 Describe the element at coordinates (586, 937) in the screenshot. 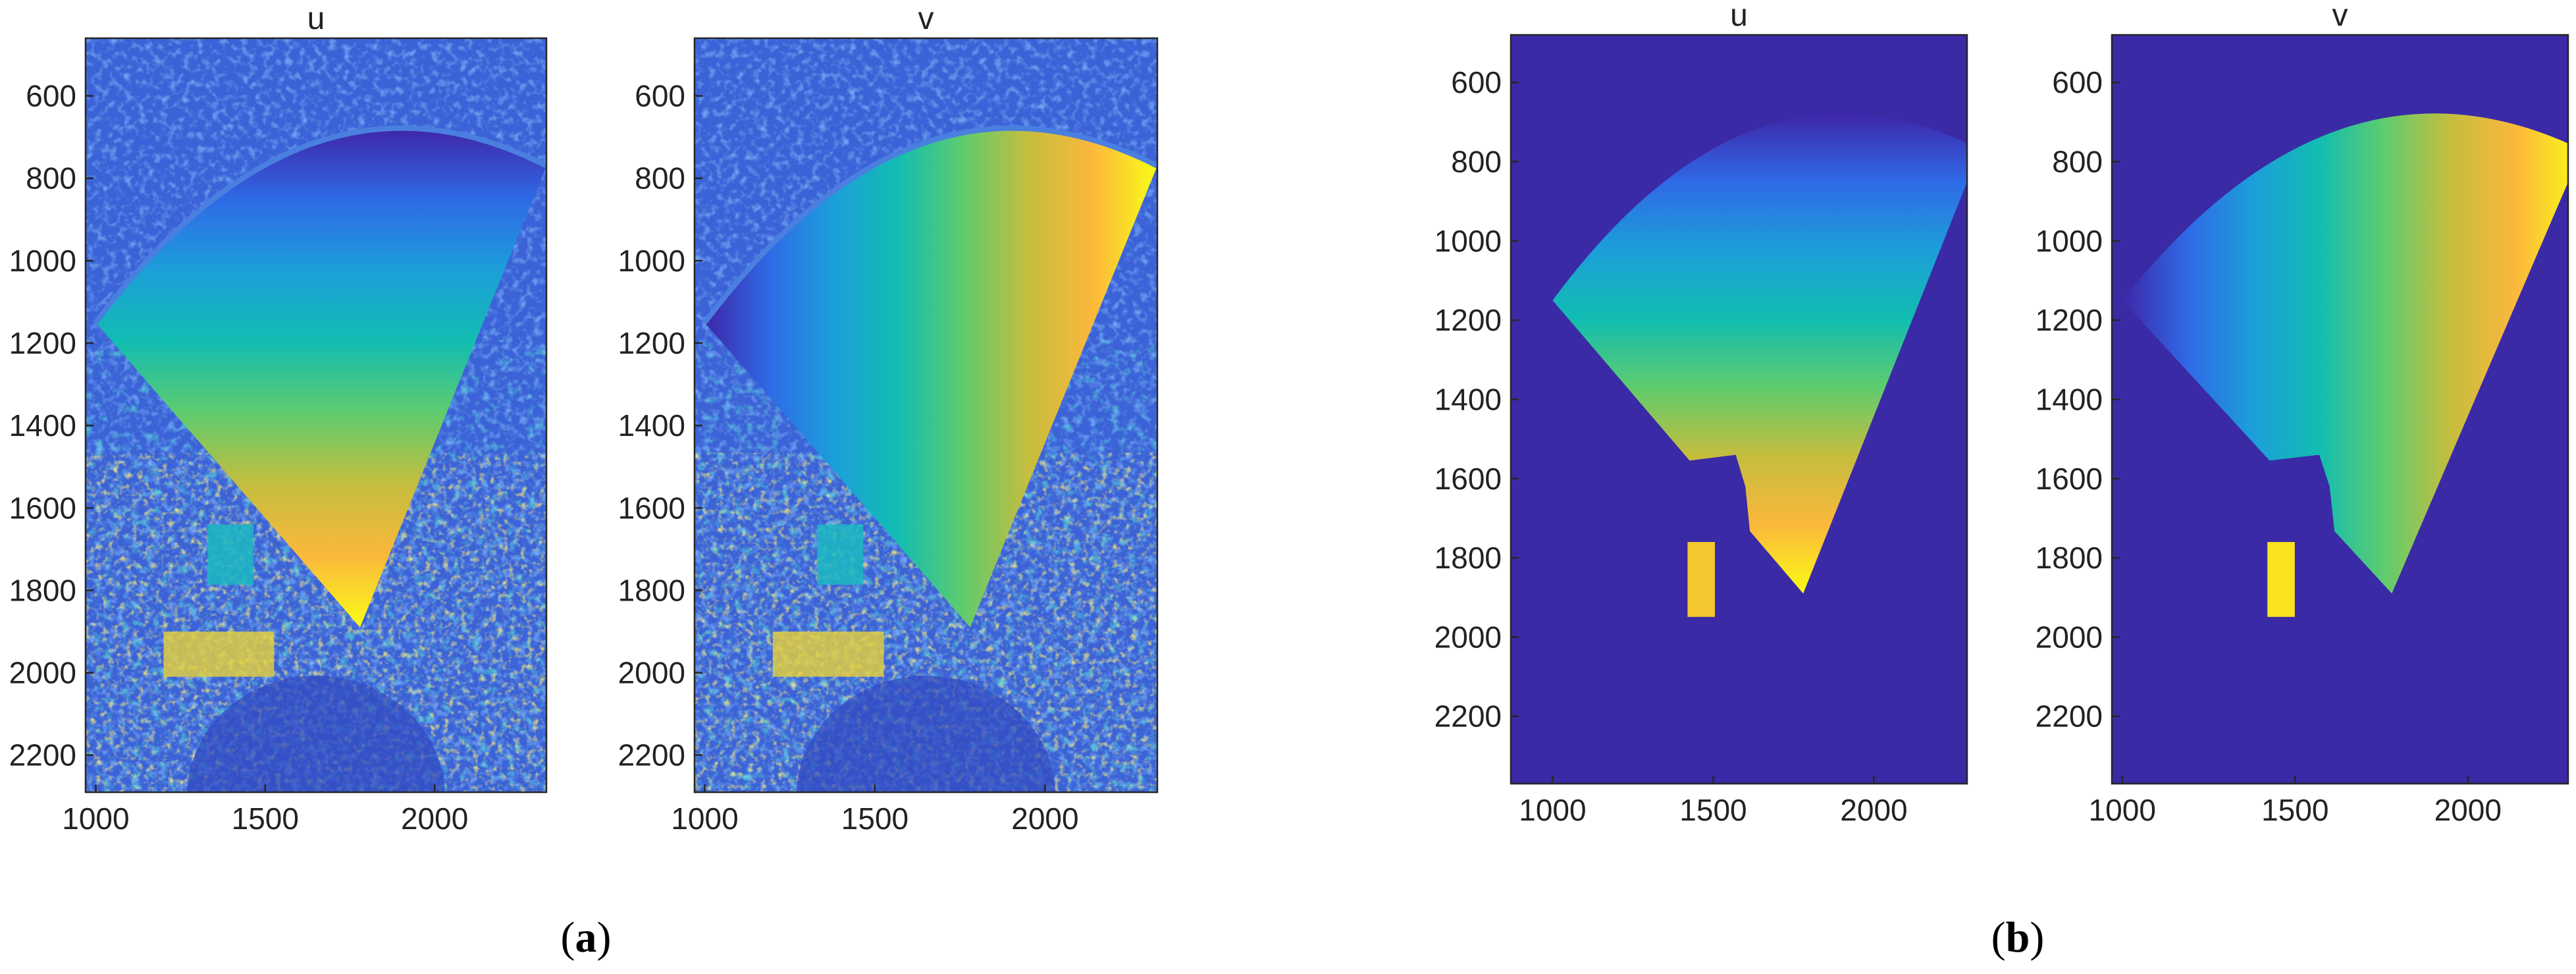

I see `panel-caption-a: (a)` at that location.